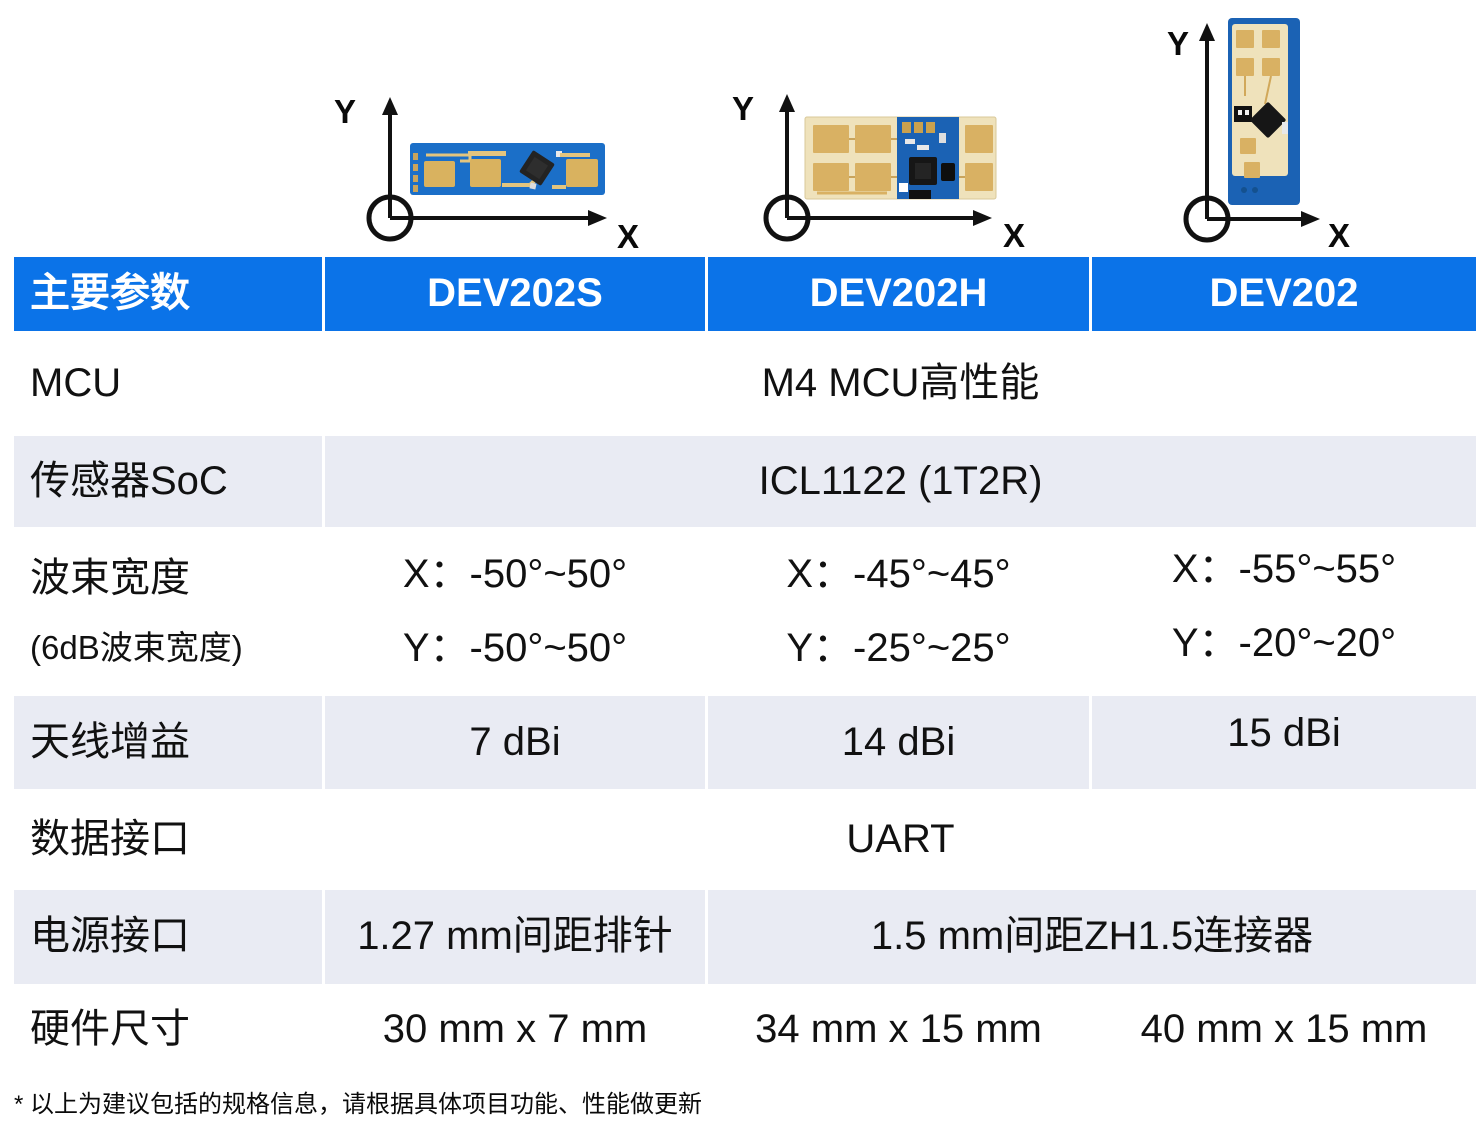  Describe the element at coordinates (1092, 937) in the screenshot. I see `power-interface-dev202h-dev202: 1.5 mm间距ZH1.5连接器` at that location.